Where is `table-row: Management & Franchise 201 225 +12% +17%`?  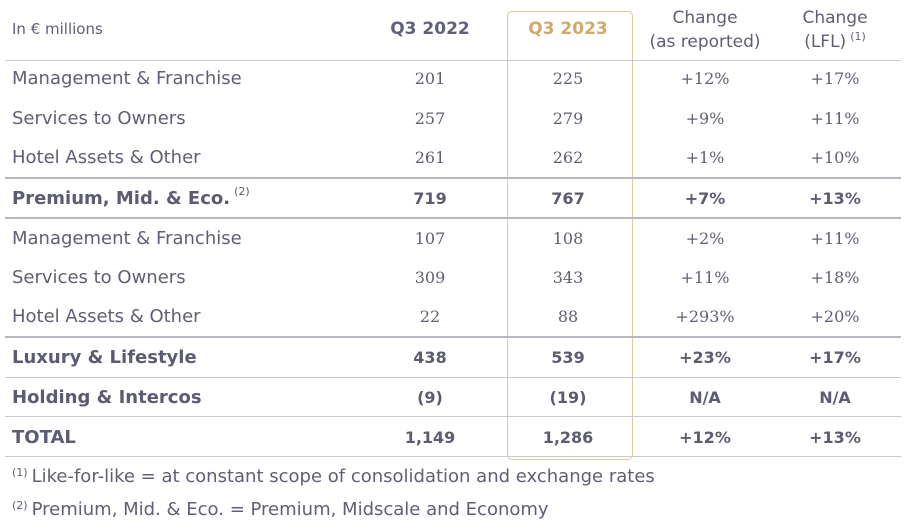
table-row: Management & Franchise 201 225 +12% +17% is located at coordinates (453, 78).